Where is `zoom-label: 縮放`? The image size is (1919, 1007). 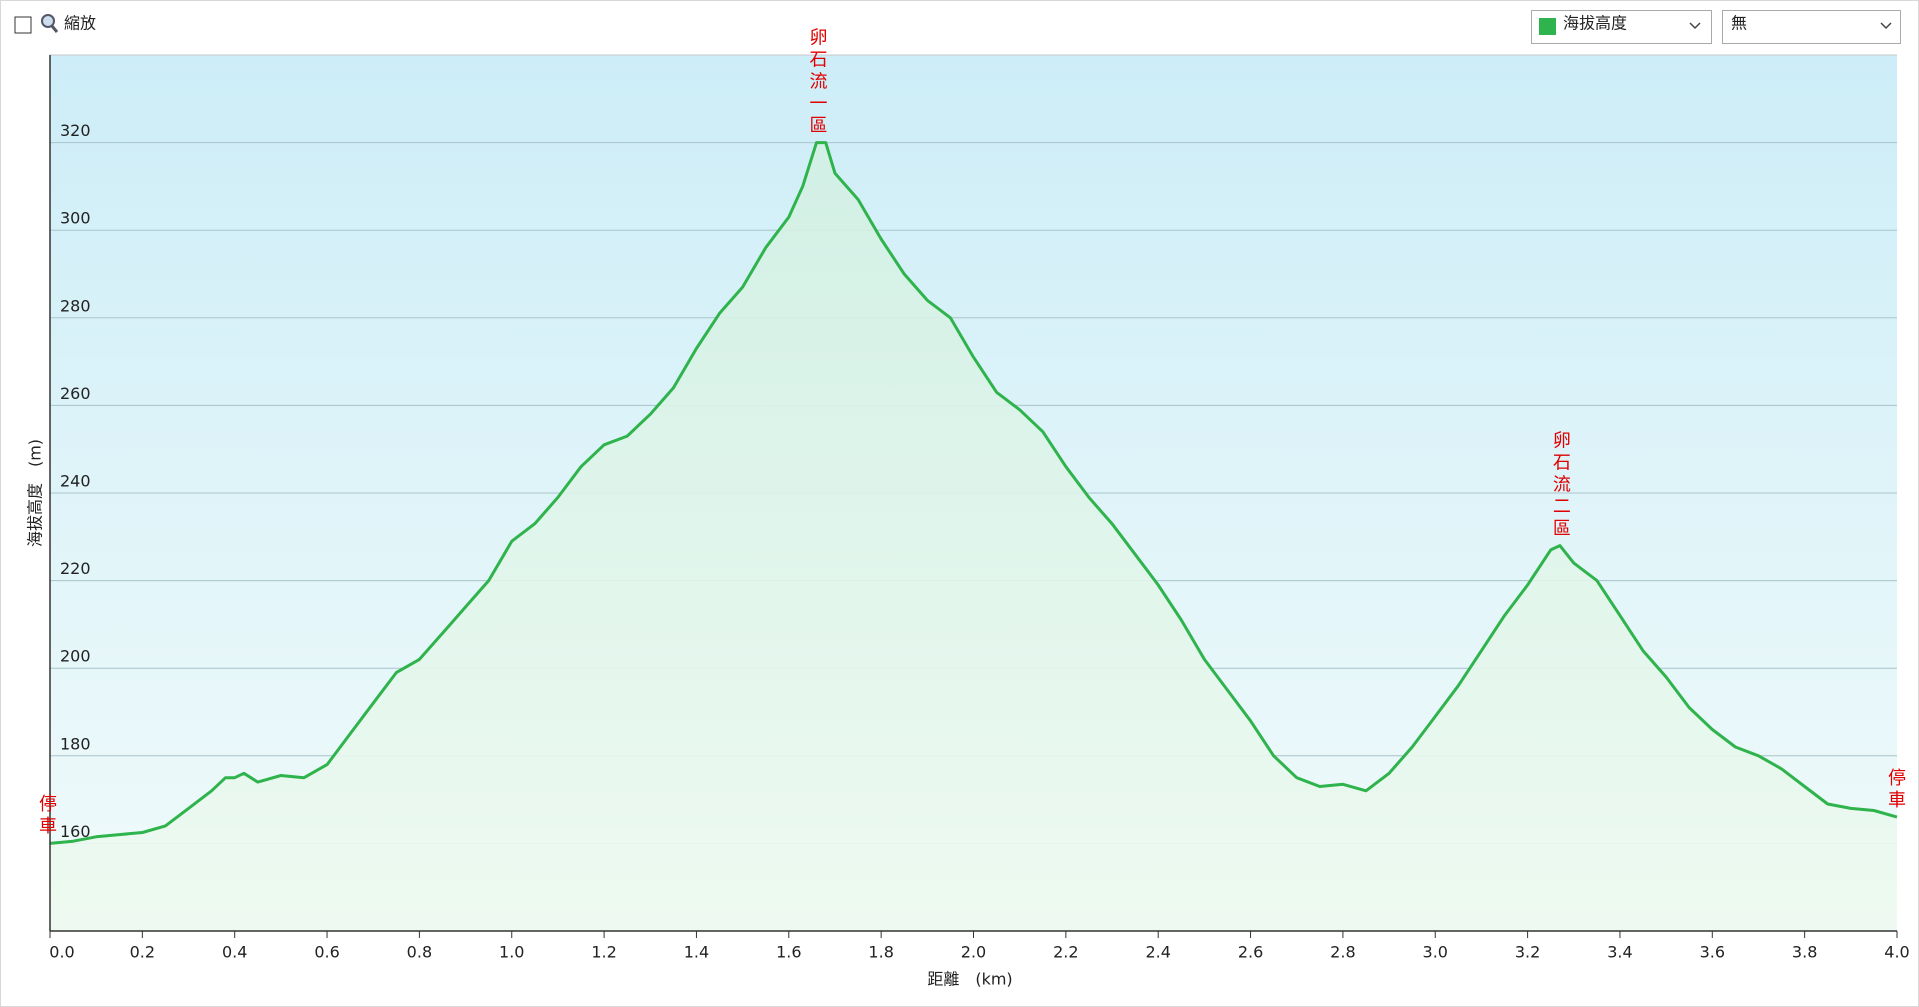 zoom-label: 縮放 is located at coordinates (80, 23).